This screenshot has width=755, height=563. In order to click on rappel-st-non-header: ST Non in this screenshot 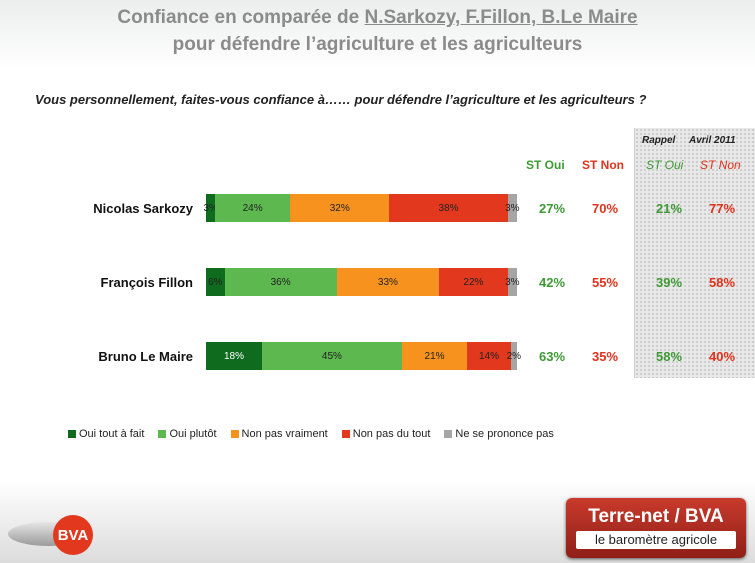, I will do `click(720, 165)`.